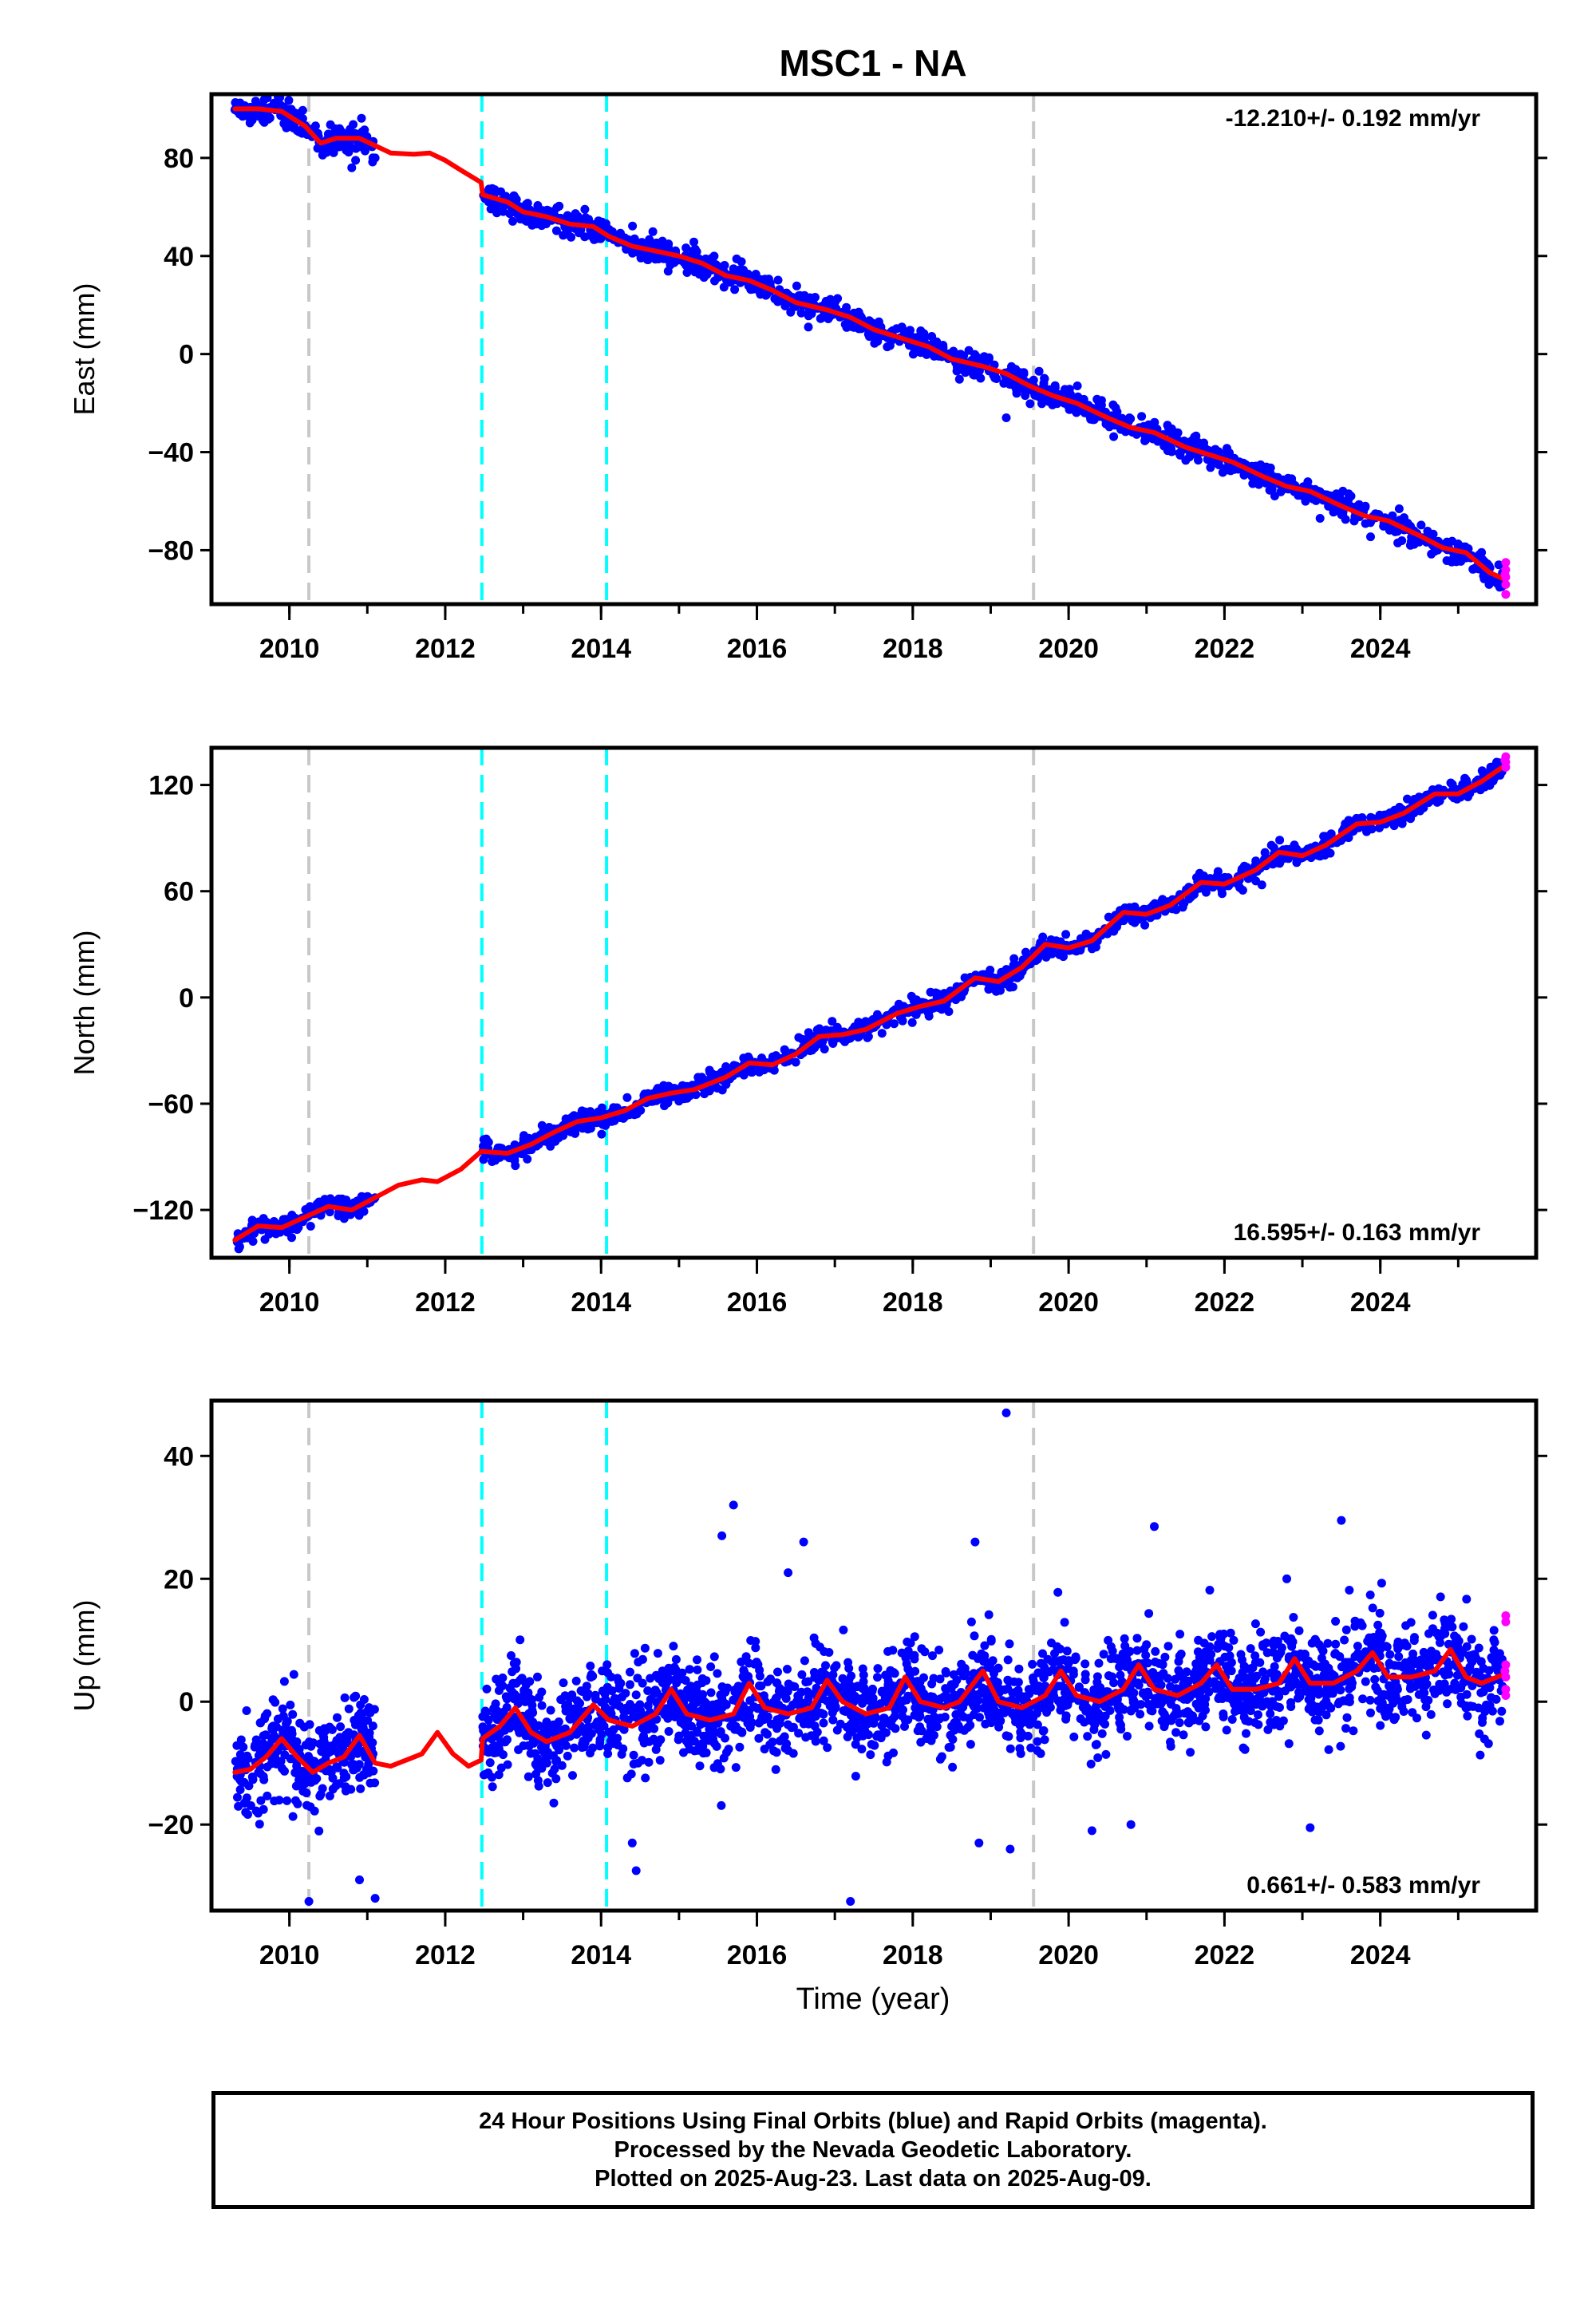 The image size is (1596, 2316). What do you see at coordinates (913, 649) in the screenshot?
I see `x-tick-label: 2018` at bounding box center [913, 649].